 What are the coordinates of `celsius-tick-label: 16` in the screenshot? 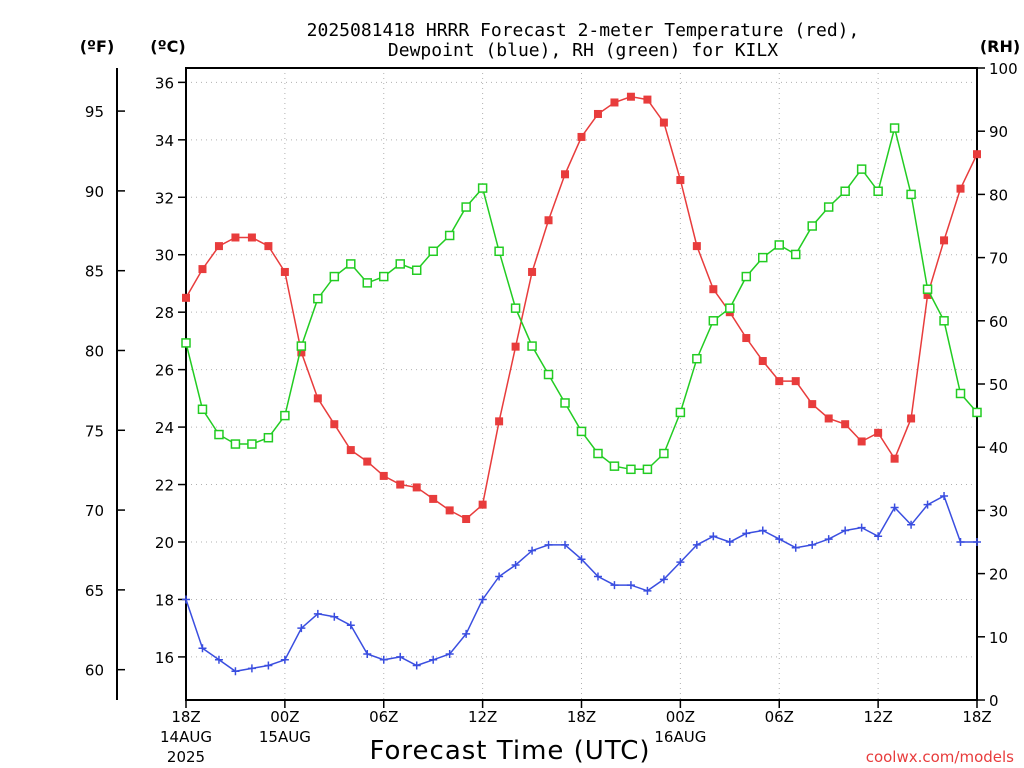 It's located at (164, 658).